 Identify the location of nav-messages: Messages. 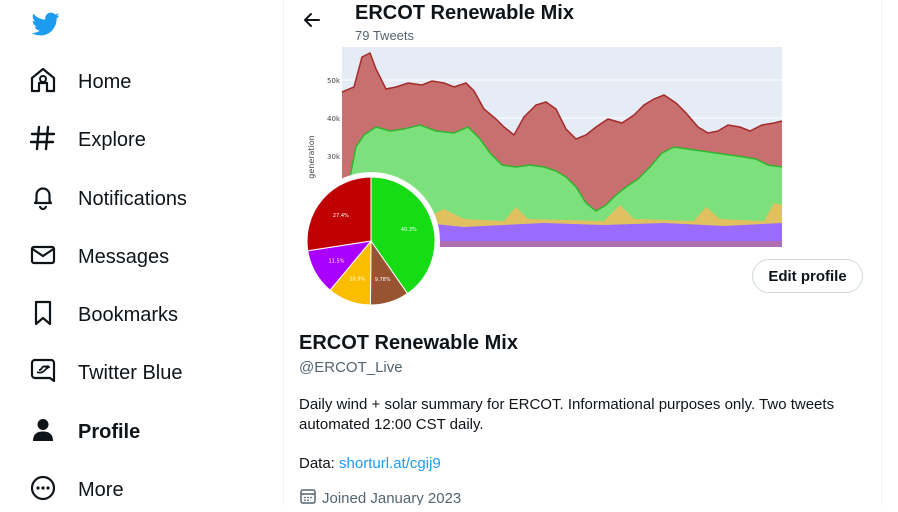
(98, 257).